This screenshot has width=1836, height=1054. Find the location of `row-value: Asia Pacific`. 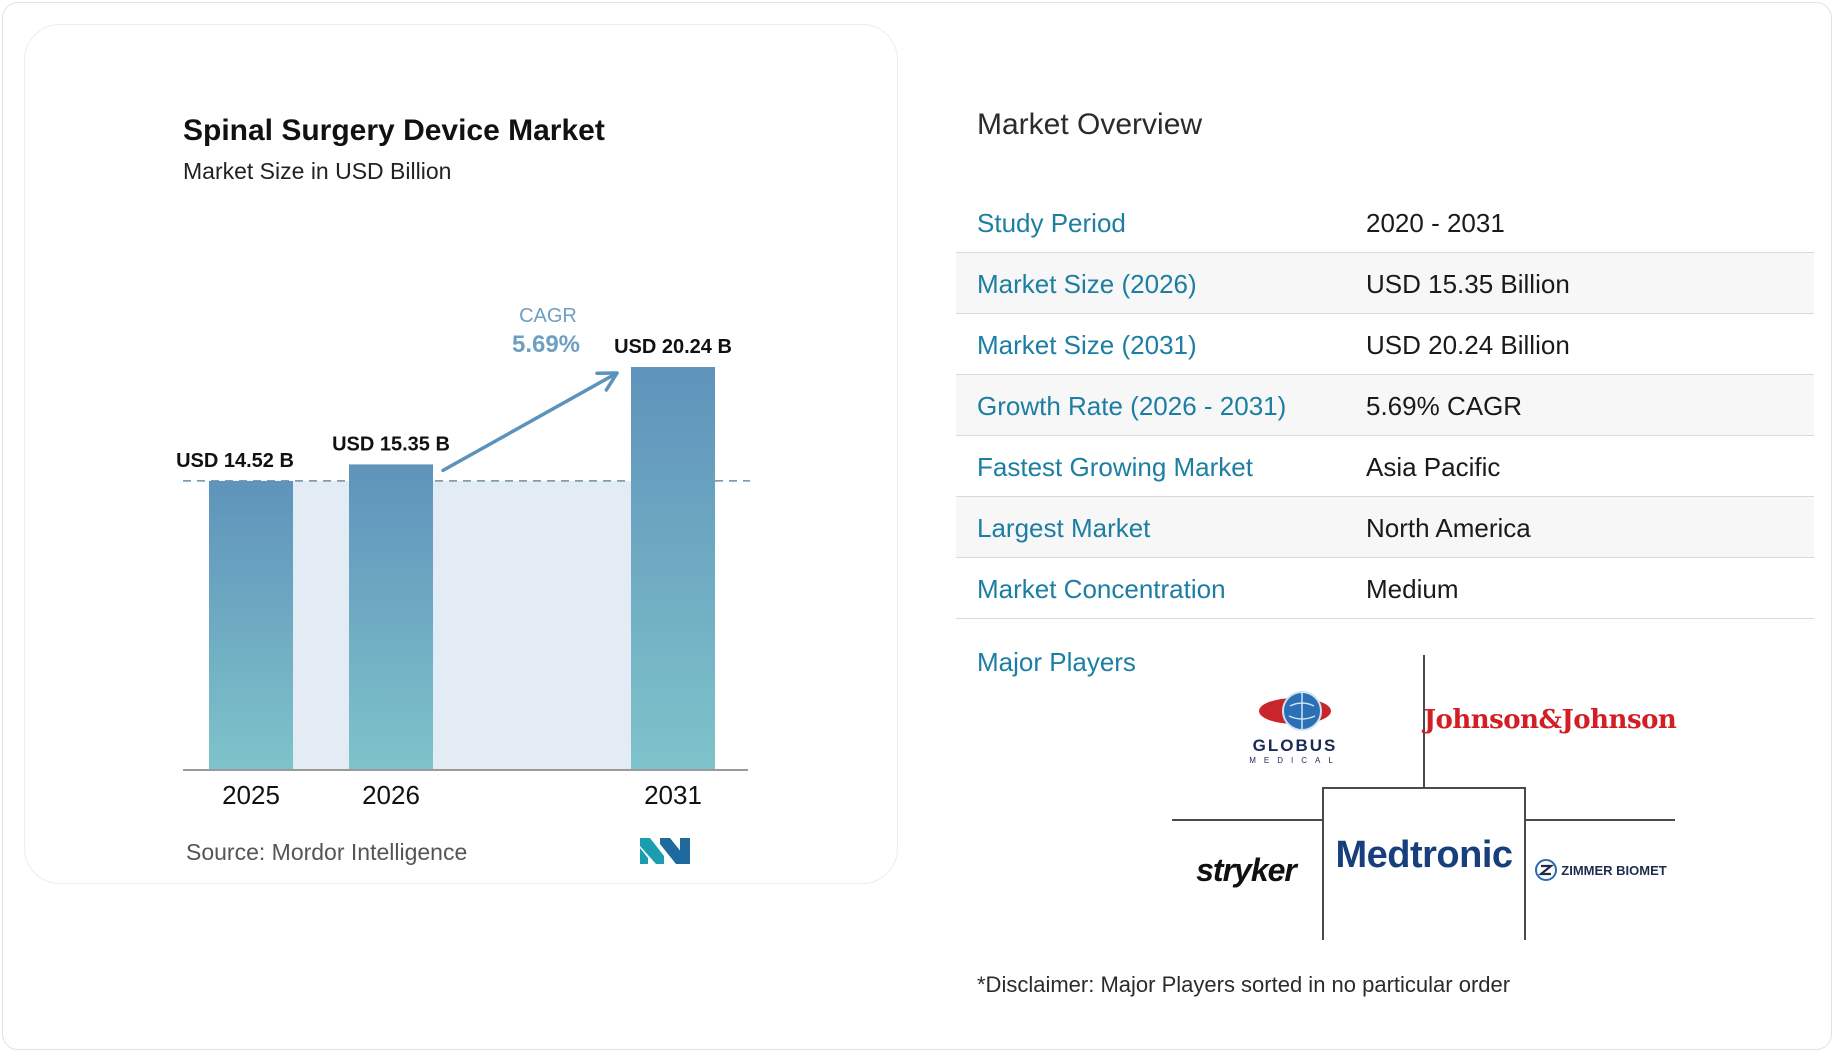

row-value: Asia Pacific is located at coordinates (1433, 467).